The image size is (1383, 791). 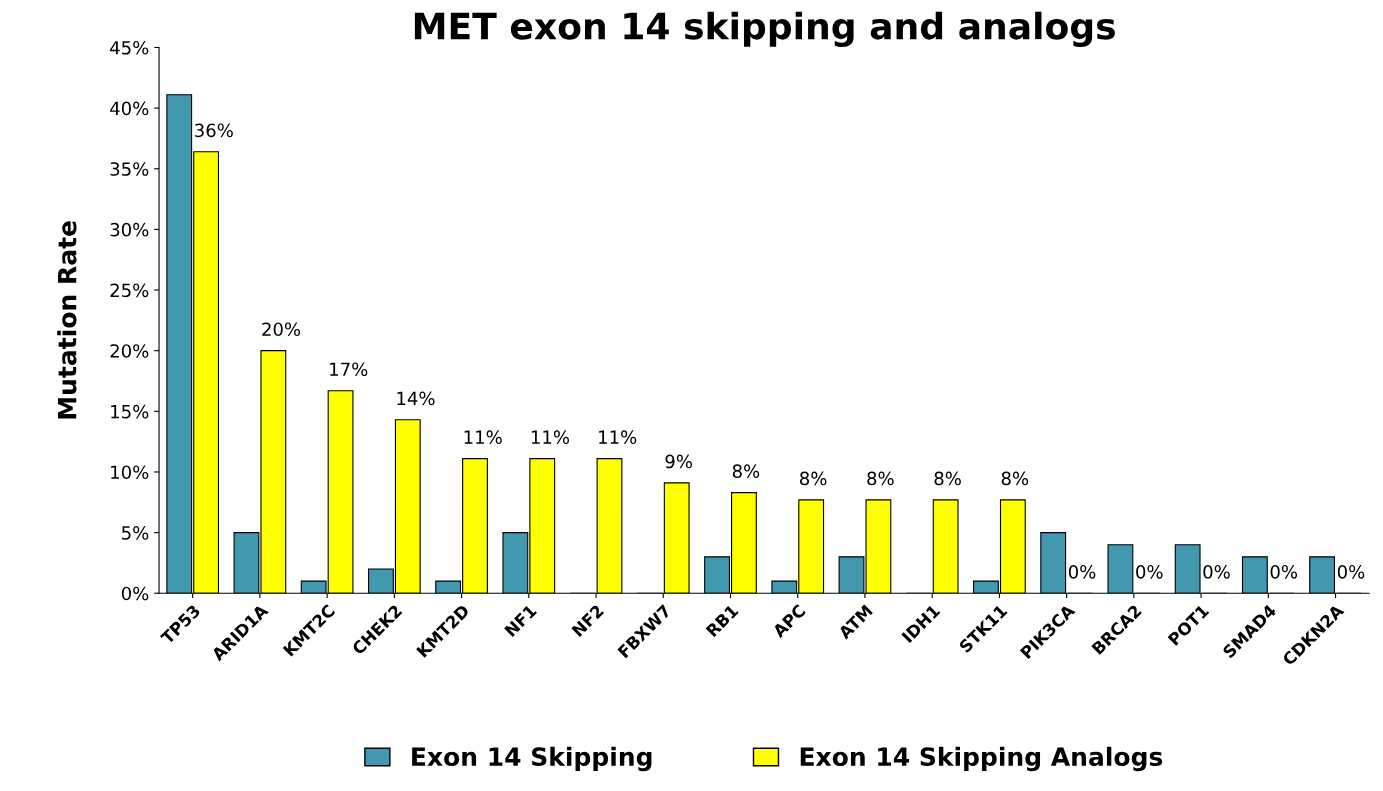 What do you see at coordinates (135, 533) in the screenshot?
I see `y-tick-label: 5%` at bounding box center [135, 533].